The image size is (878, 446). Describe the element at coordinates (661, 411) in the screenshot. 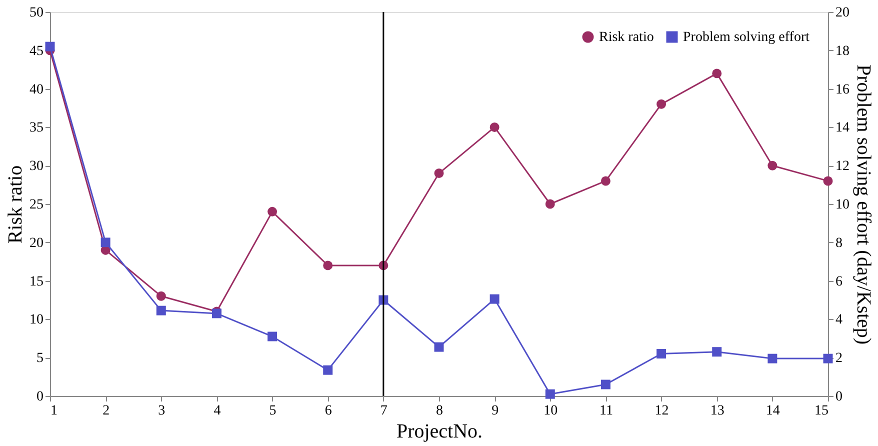

I see `x-tick-label: 12` at that location.